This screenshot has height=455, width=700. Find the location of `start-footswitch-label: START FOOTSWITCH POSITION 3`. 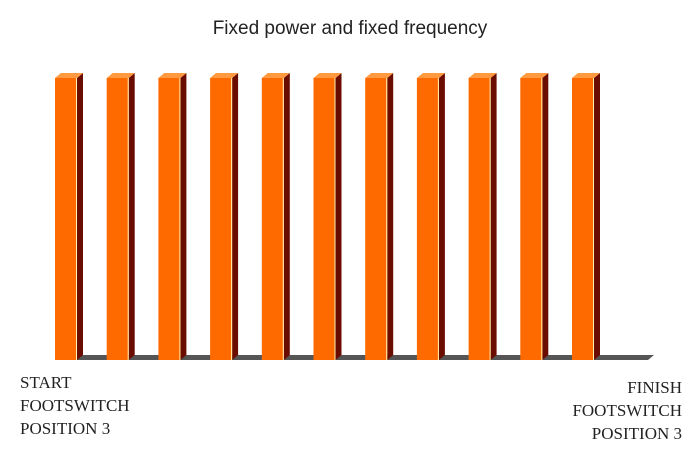

start-footswitch-label: START FOOTSWITCH POSITION 3 is located at coordinates (75, 405).